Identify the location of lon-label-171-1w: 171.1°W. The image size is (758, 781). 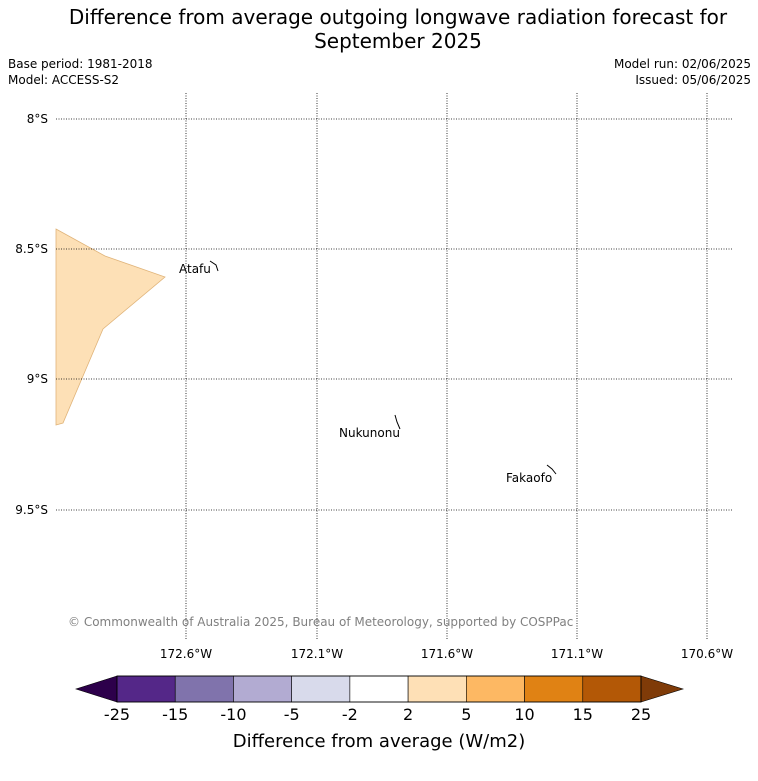
(577, 654).